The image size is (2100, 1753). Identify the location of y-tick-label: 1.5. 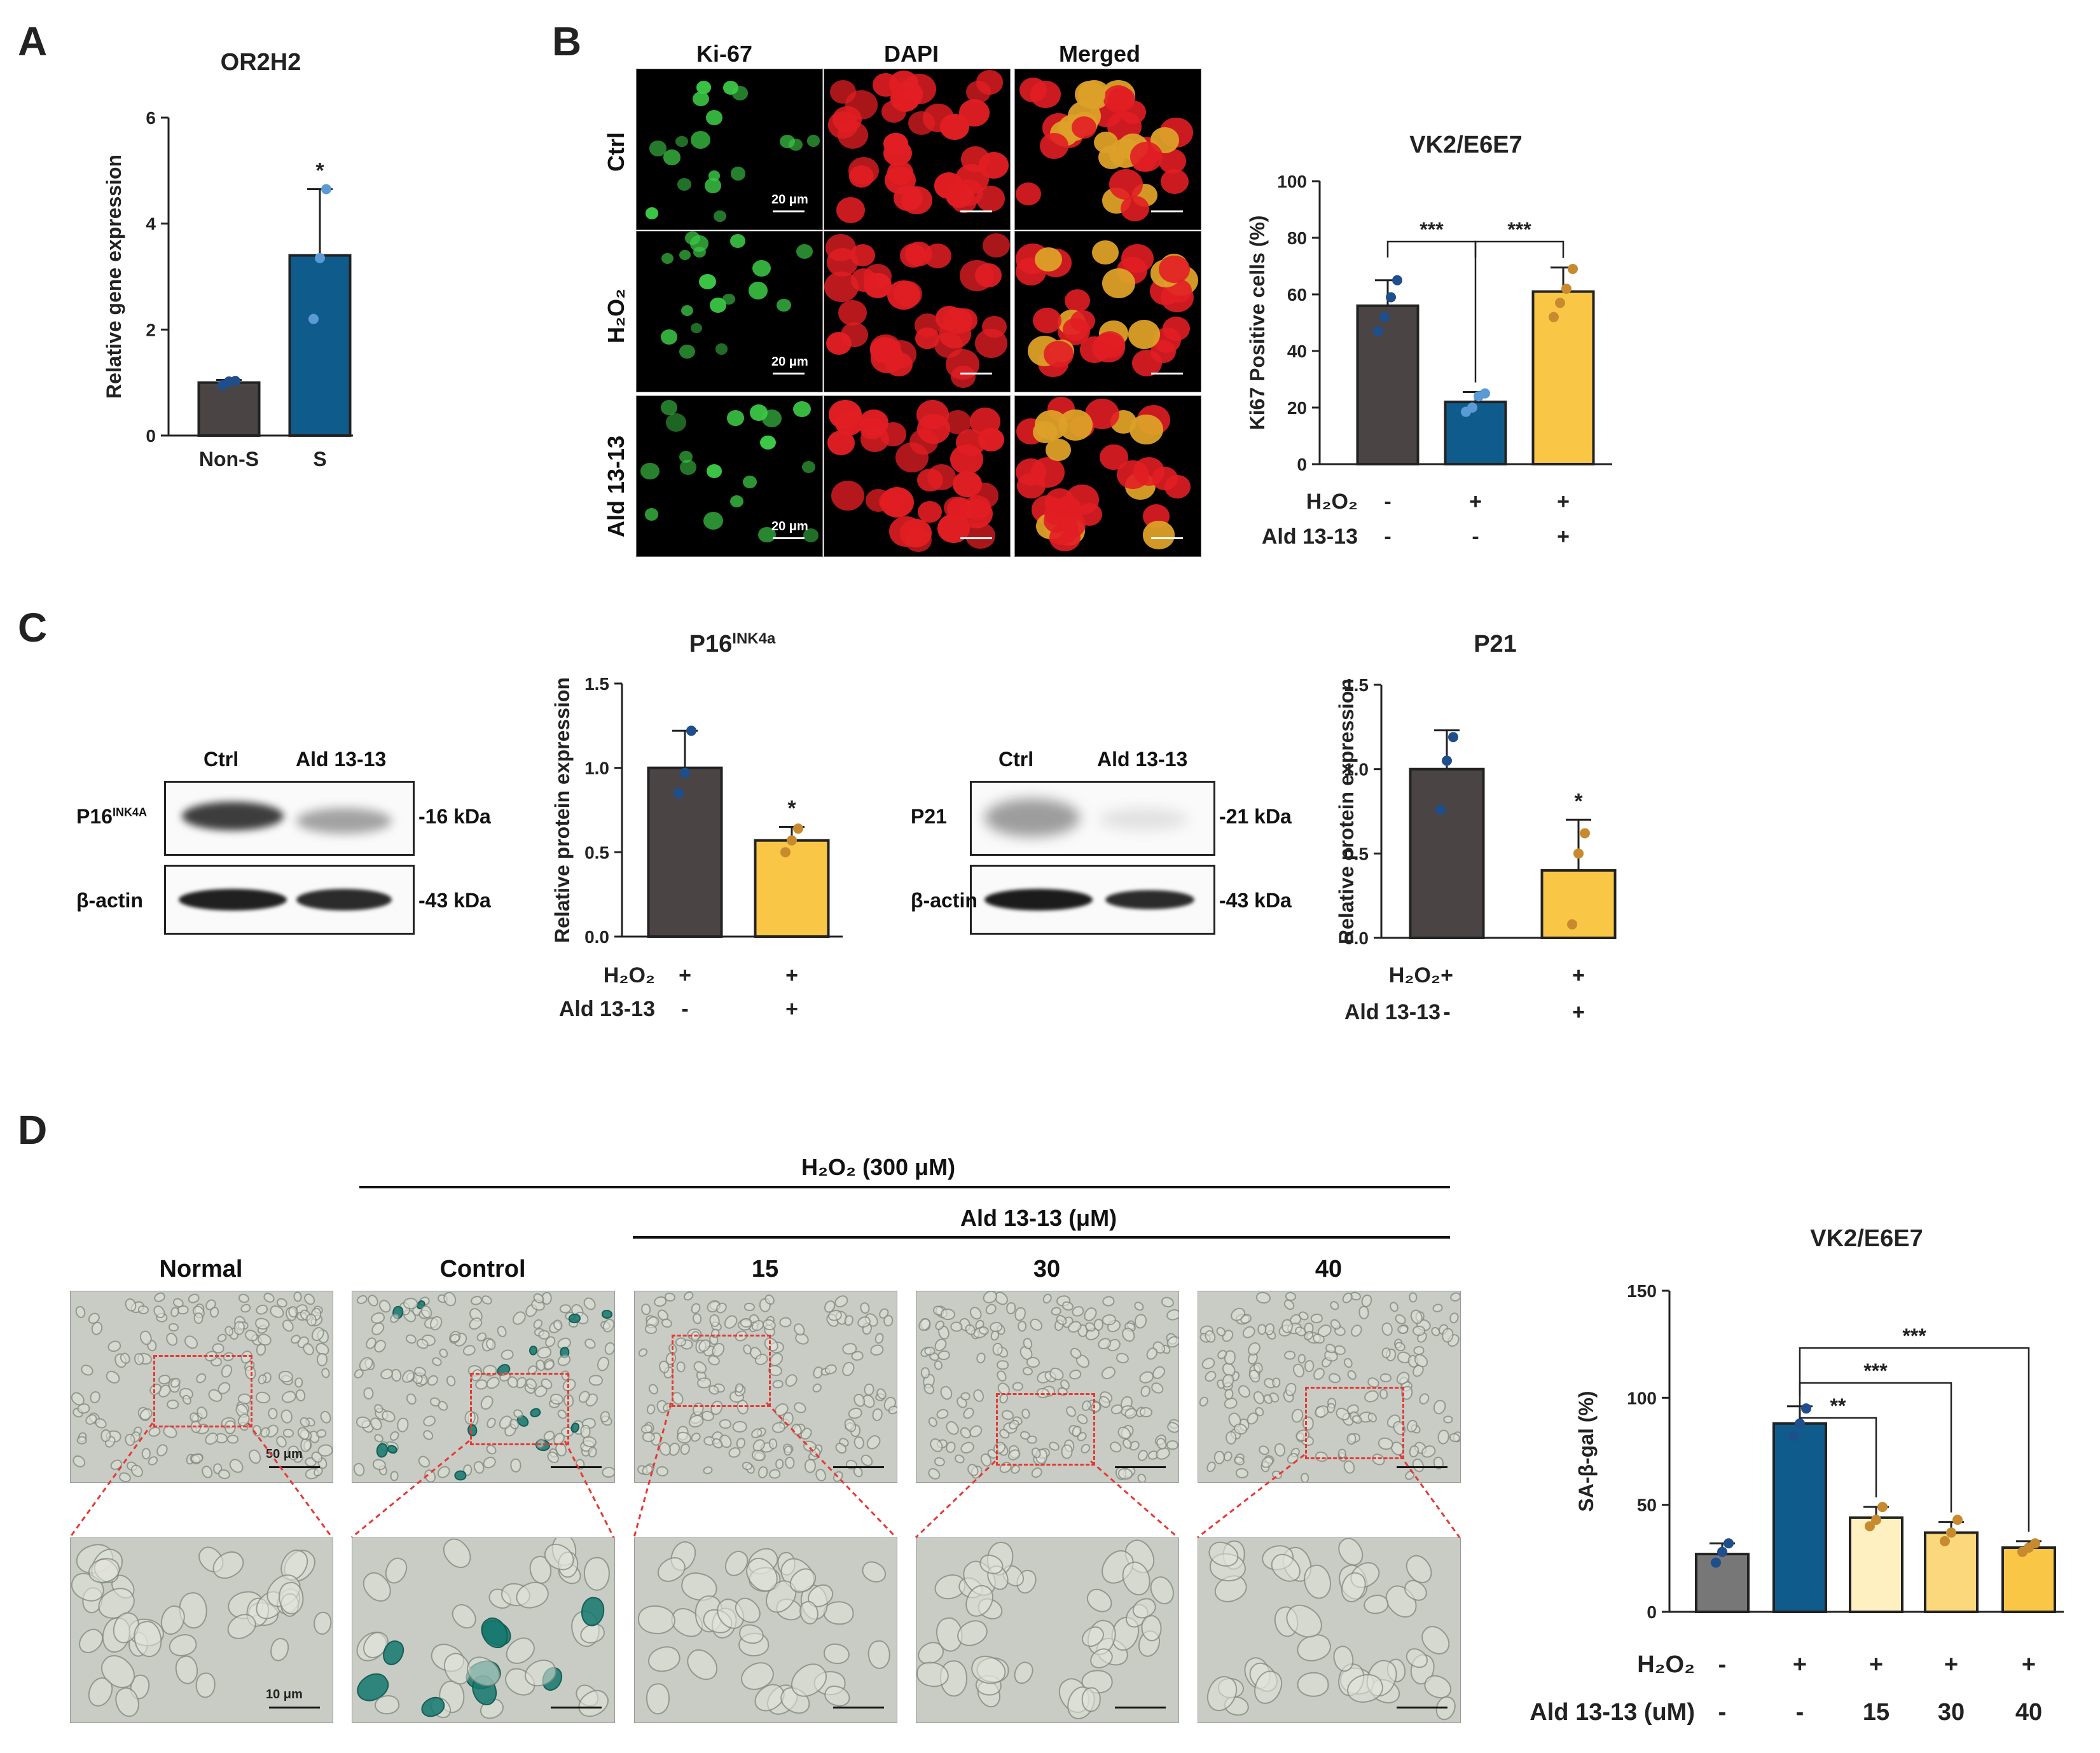
(596, 684).